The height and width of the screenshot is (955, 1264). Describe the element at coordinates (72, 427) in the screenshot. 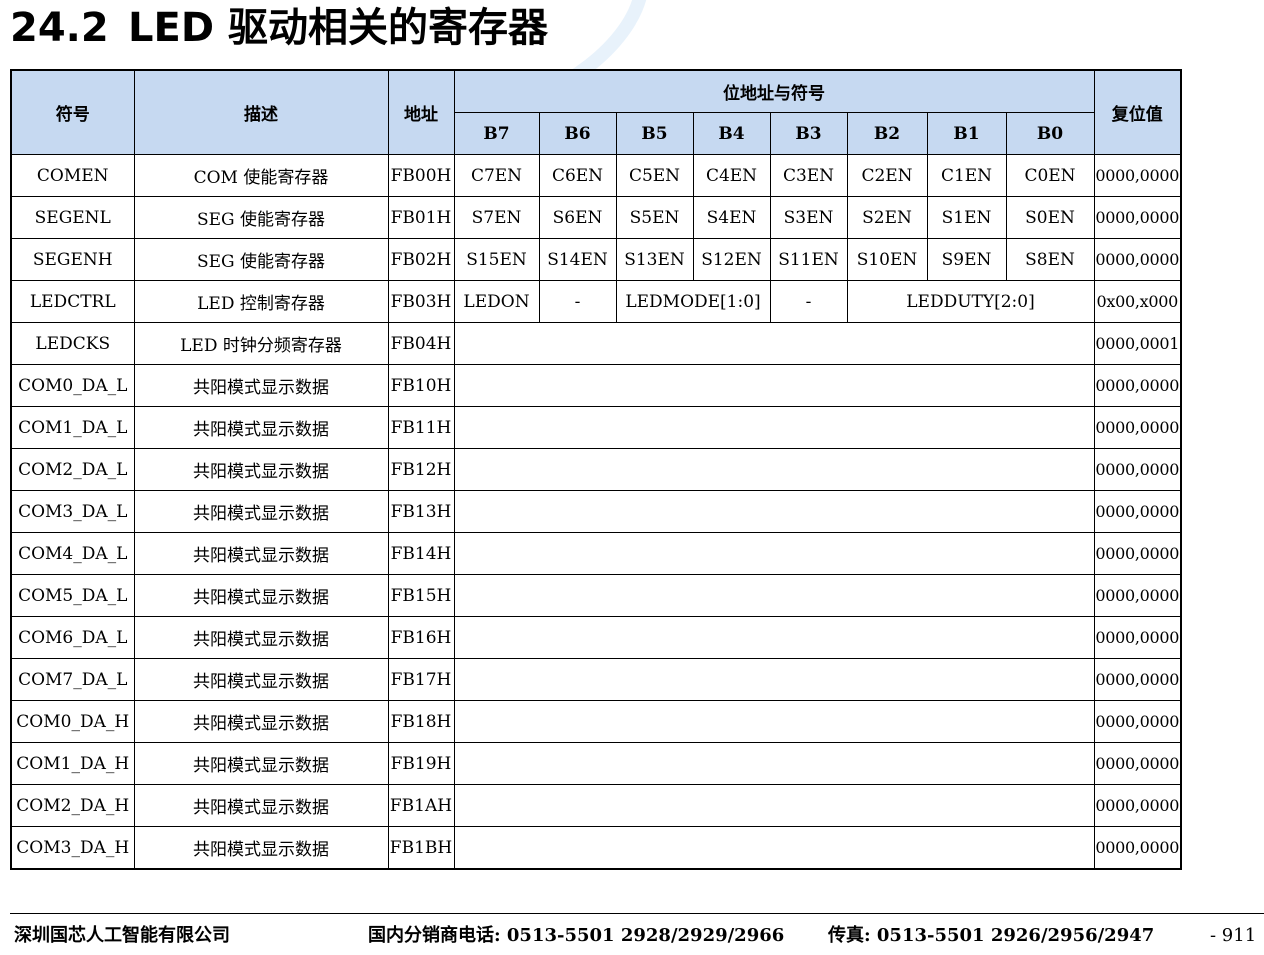

I see `register-symbol: COM1_DA_L` at that location.